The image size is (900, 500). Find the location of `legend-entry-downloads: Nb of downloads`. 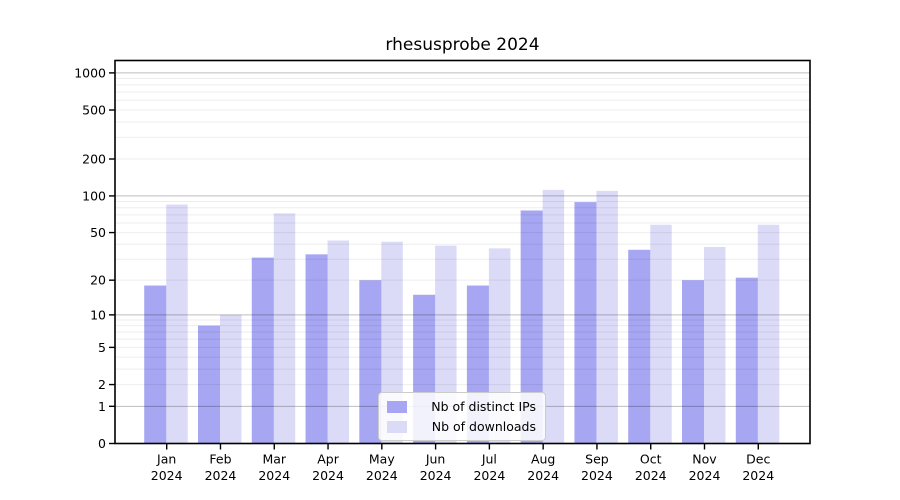

legend-entry-downloads: Nb of downloads is located at coordinates (461, 426).